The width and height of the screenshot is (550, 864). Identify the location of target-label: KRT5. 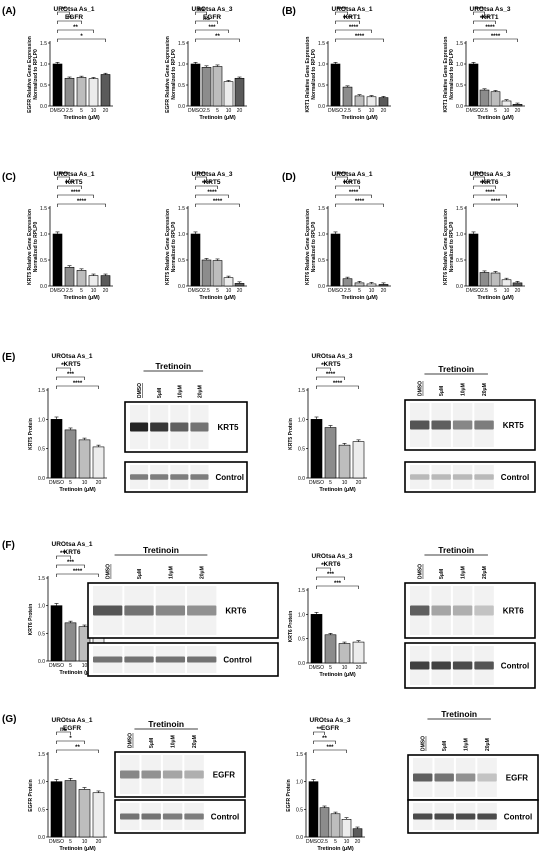
(513, 425).